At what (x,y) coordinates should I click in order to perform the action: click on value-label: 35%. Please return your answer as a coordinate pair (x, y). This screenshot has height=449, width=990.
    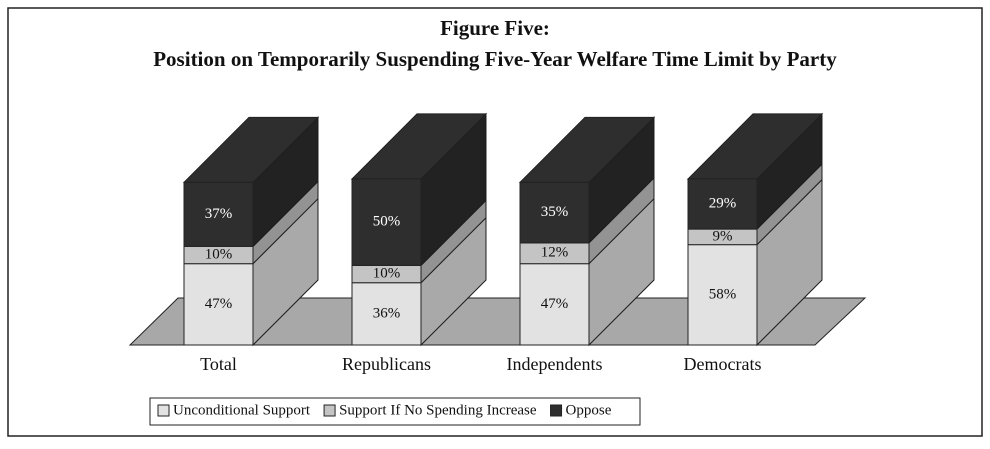
    Looking at the image, I should click on (555, 212).